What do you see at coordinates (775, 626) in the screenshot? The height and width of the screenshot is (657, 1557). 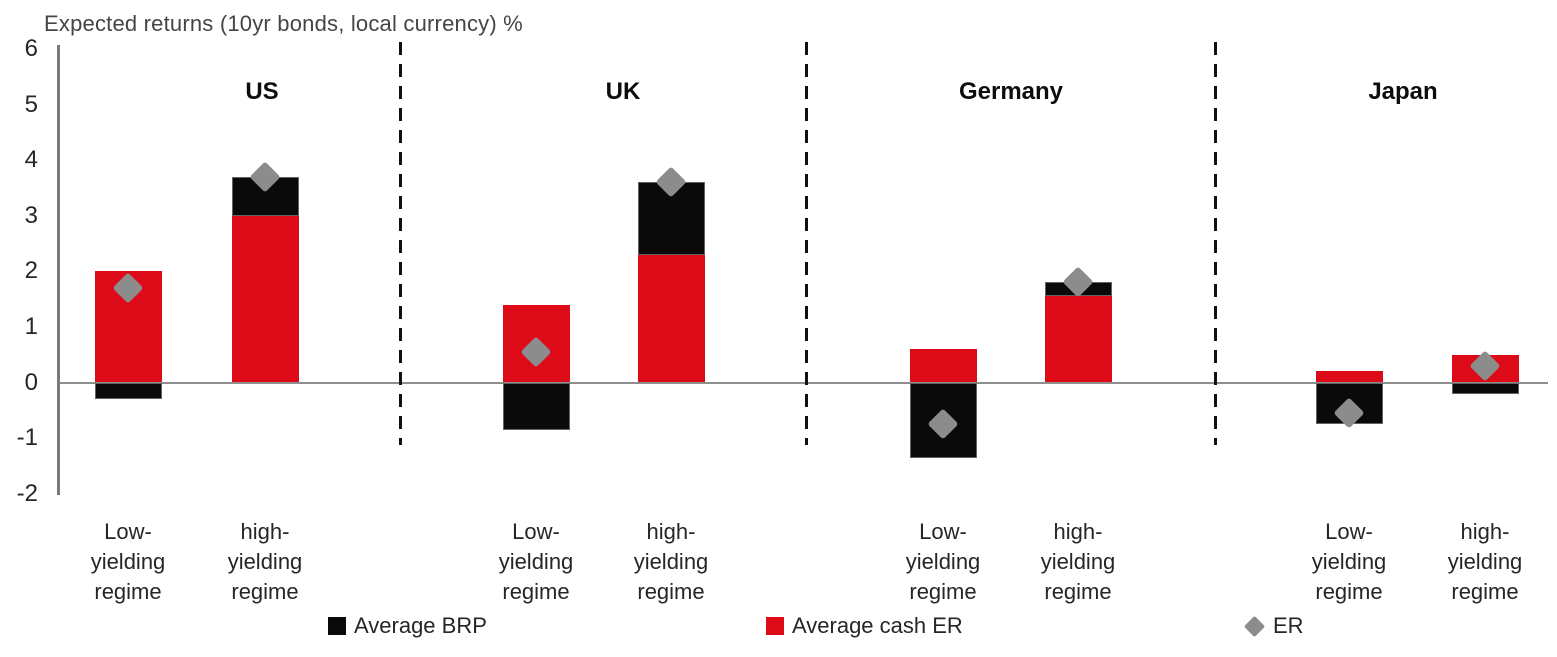 I see `average-cash-er-swatch-icon` at bounding box center [775, 626].